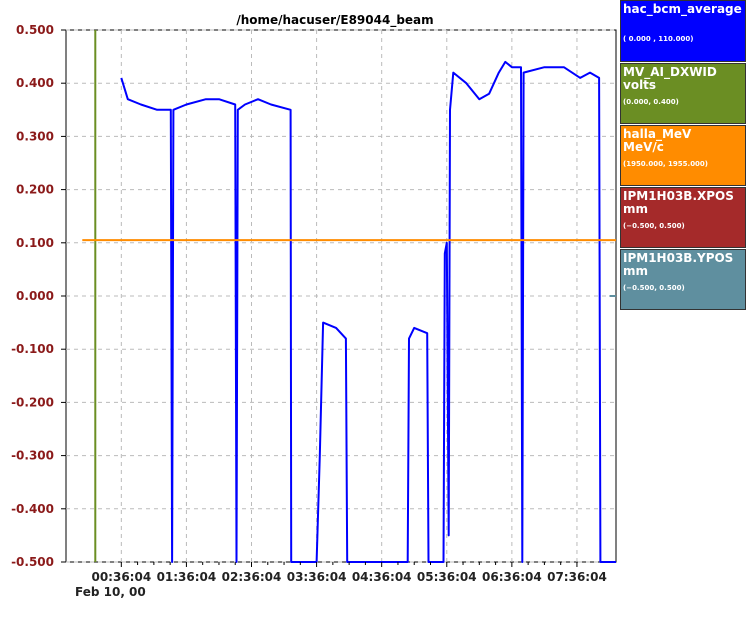 This screenshot has width=748, height=629. I want to click on legend-item: IPM1H03B.XPOS mm (−0.500, 0.500), so click(683, 217).